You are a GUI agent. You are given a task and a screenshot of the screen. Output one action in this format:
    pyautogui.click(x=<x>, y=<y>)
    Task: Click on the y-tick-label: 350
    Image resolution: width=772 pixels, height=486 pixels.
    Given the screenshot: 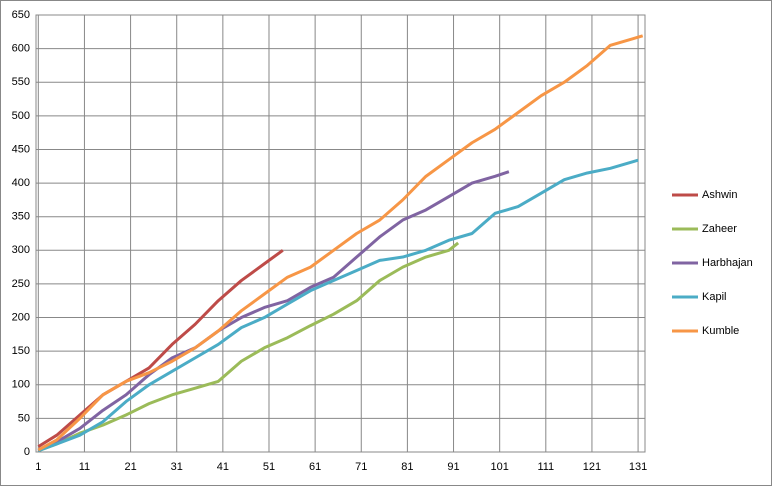 What is the action you would take?
    pyautogui.click(x=21, y=217)
    